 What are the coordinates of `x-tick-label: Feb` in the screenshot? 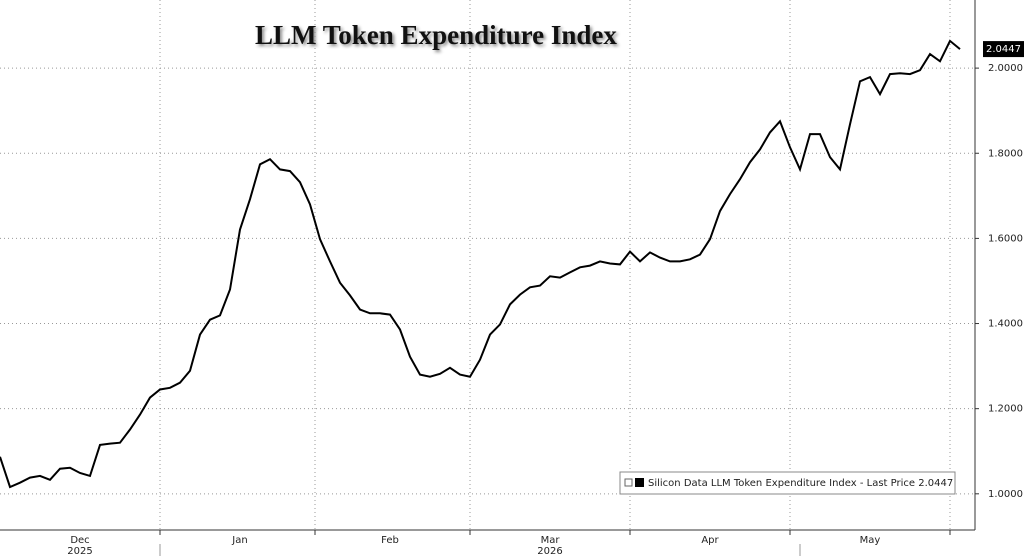 It's located at (390, 540).